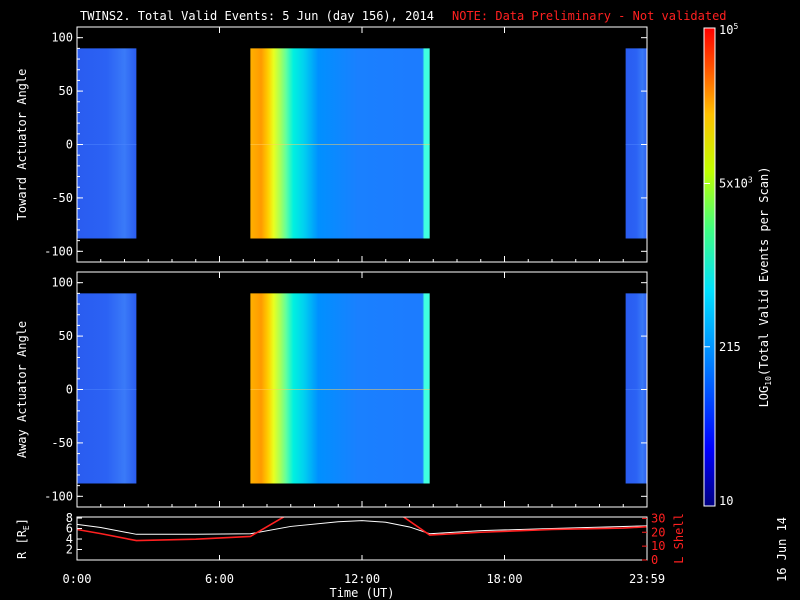 Image resolution: width=800 pixels, height=600 pixels. I want to click on x-tick-label: 6:00, so click(219, 579).